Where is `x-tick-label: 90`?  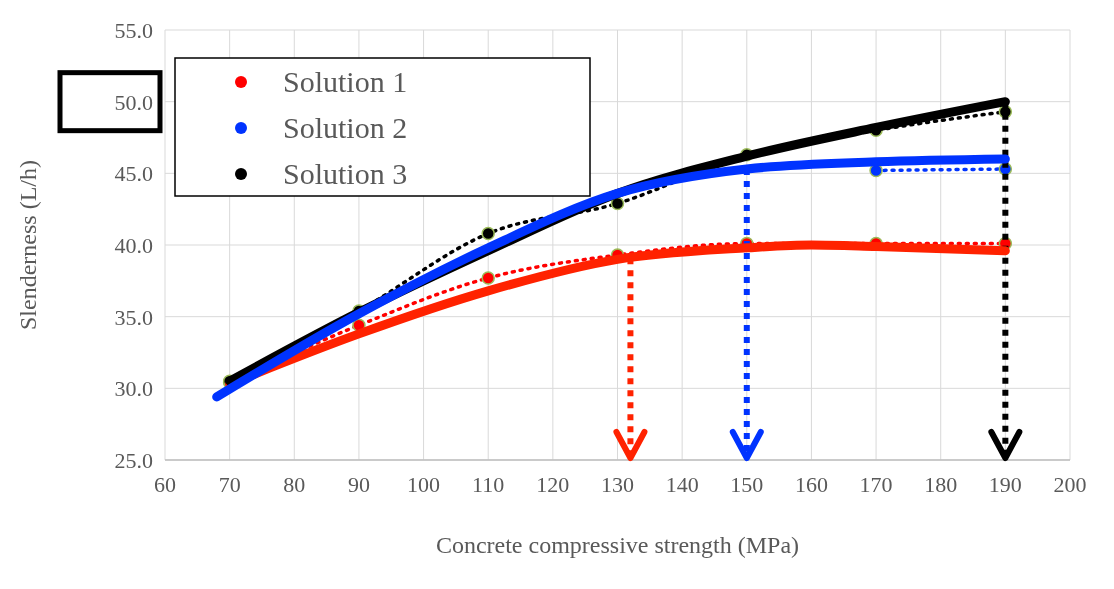
x-tick-label: 90 is located at coordinates (358, 484).